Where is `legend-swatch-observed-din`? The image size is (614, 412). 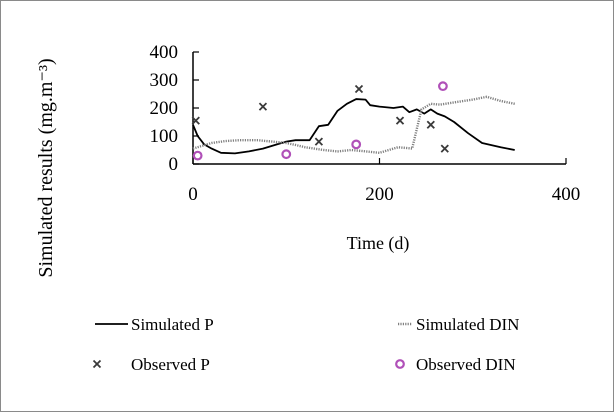 legend-swatch-observed-din is located at coordinates (400, 364).